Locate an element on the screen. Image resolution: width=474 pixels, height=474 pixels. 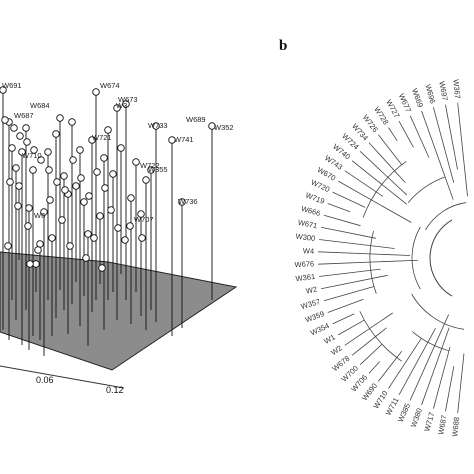
point-label: W3 is located at coordinates (121, 105).